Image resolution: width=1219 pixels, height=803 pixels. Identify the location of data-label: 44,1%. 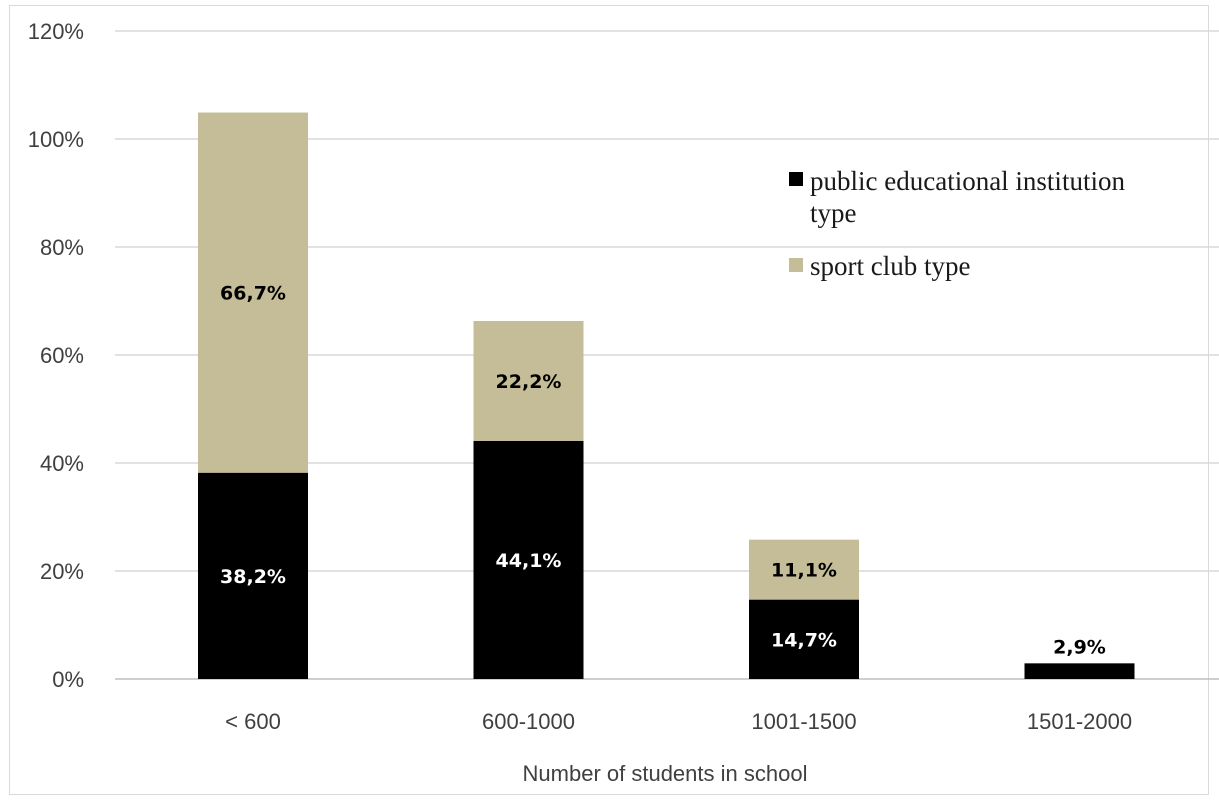
(529, 561).